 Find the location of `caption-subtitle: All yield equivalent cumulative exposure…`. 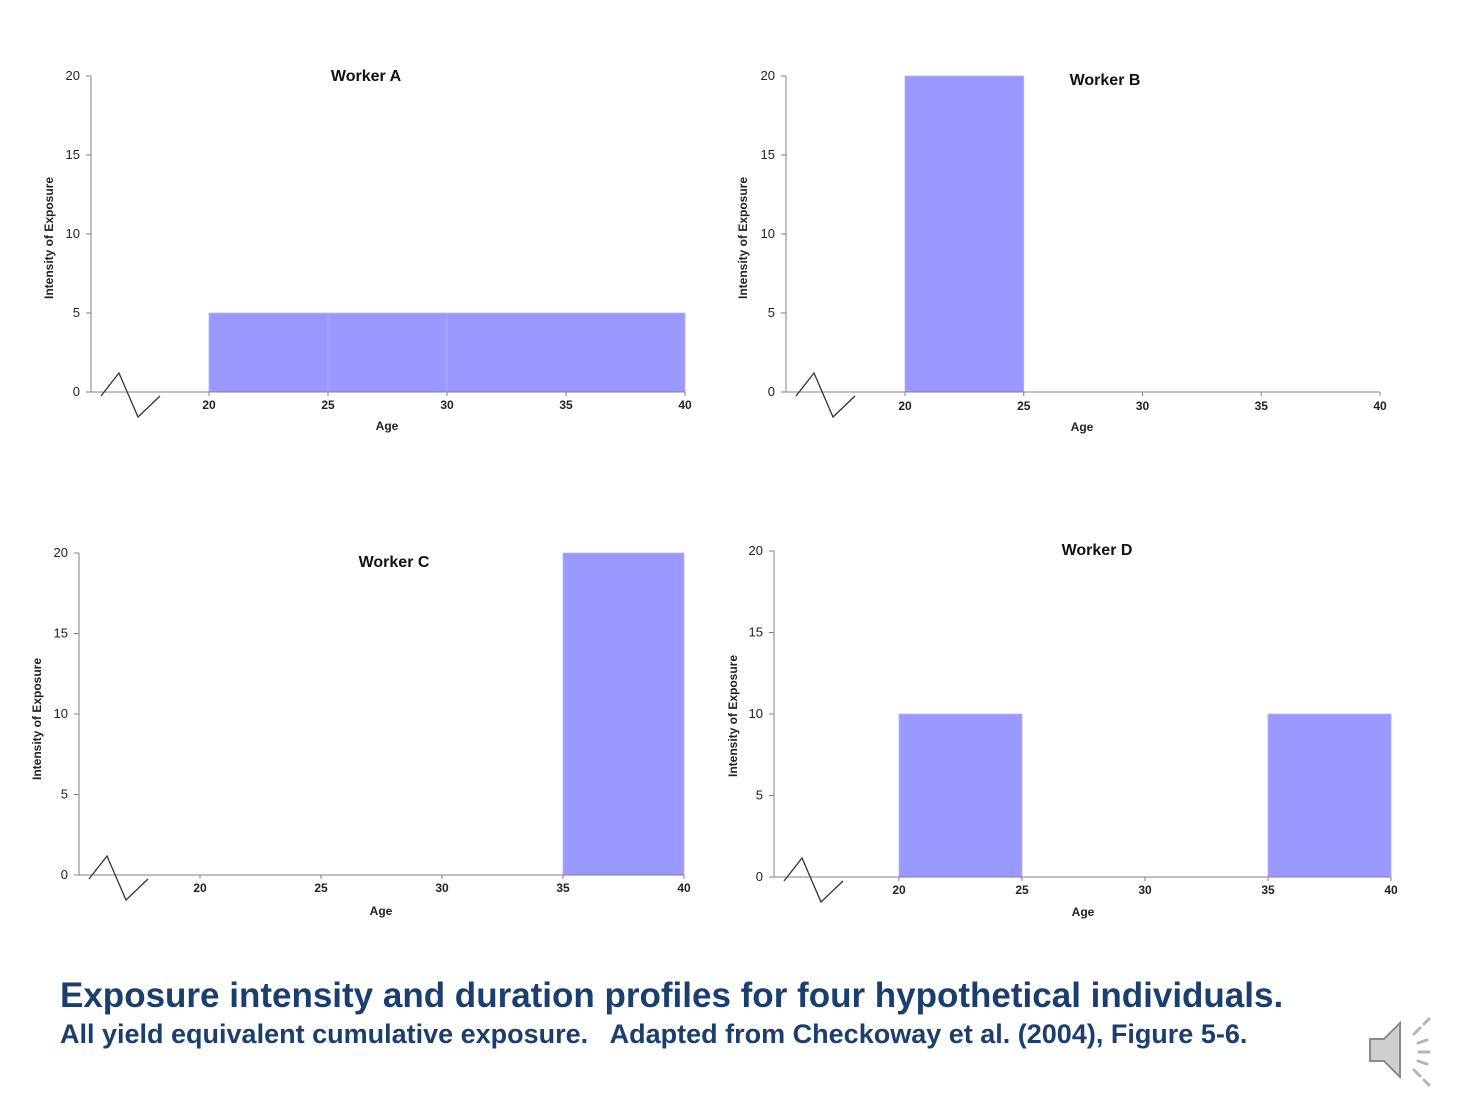

caption-subtitle: All yield equivalent cumulative exposure… is located at coordinates (654, 1034).